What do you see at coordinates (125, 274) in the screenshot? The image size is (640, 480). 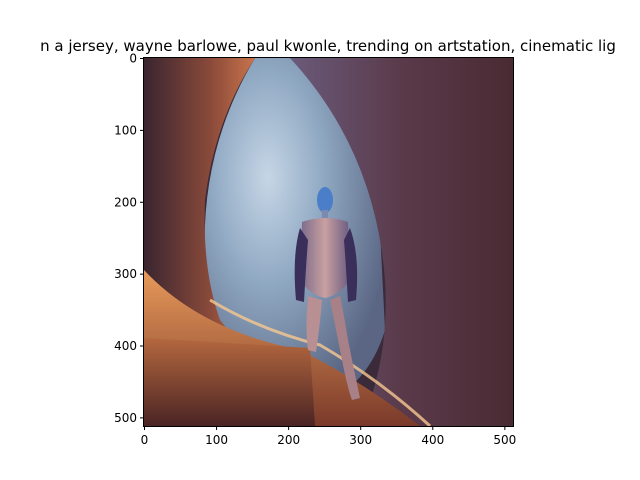 I see `y-tick-label: 300` at bounding box center [125, 274].